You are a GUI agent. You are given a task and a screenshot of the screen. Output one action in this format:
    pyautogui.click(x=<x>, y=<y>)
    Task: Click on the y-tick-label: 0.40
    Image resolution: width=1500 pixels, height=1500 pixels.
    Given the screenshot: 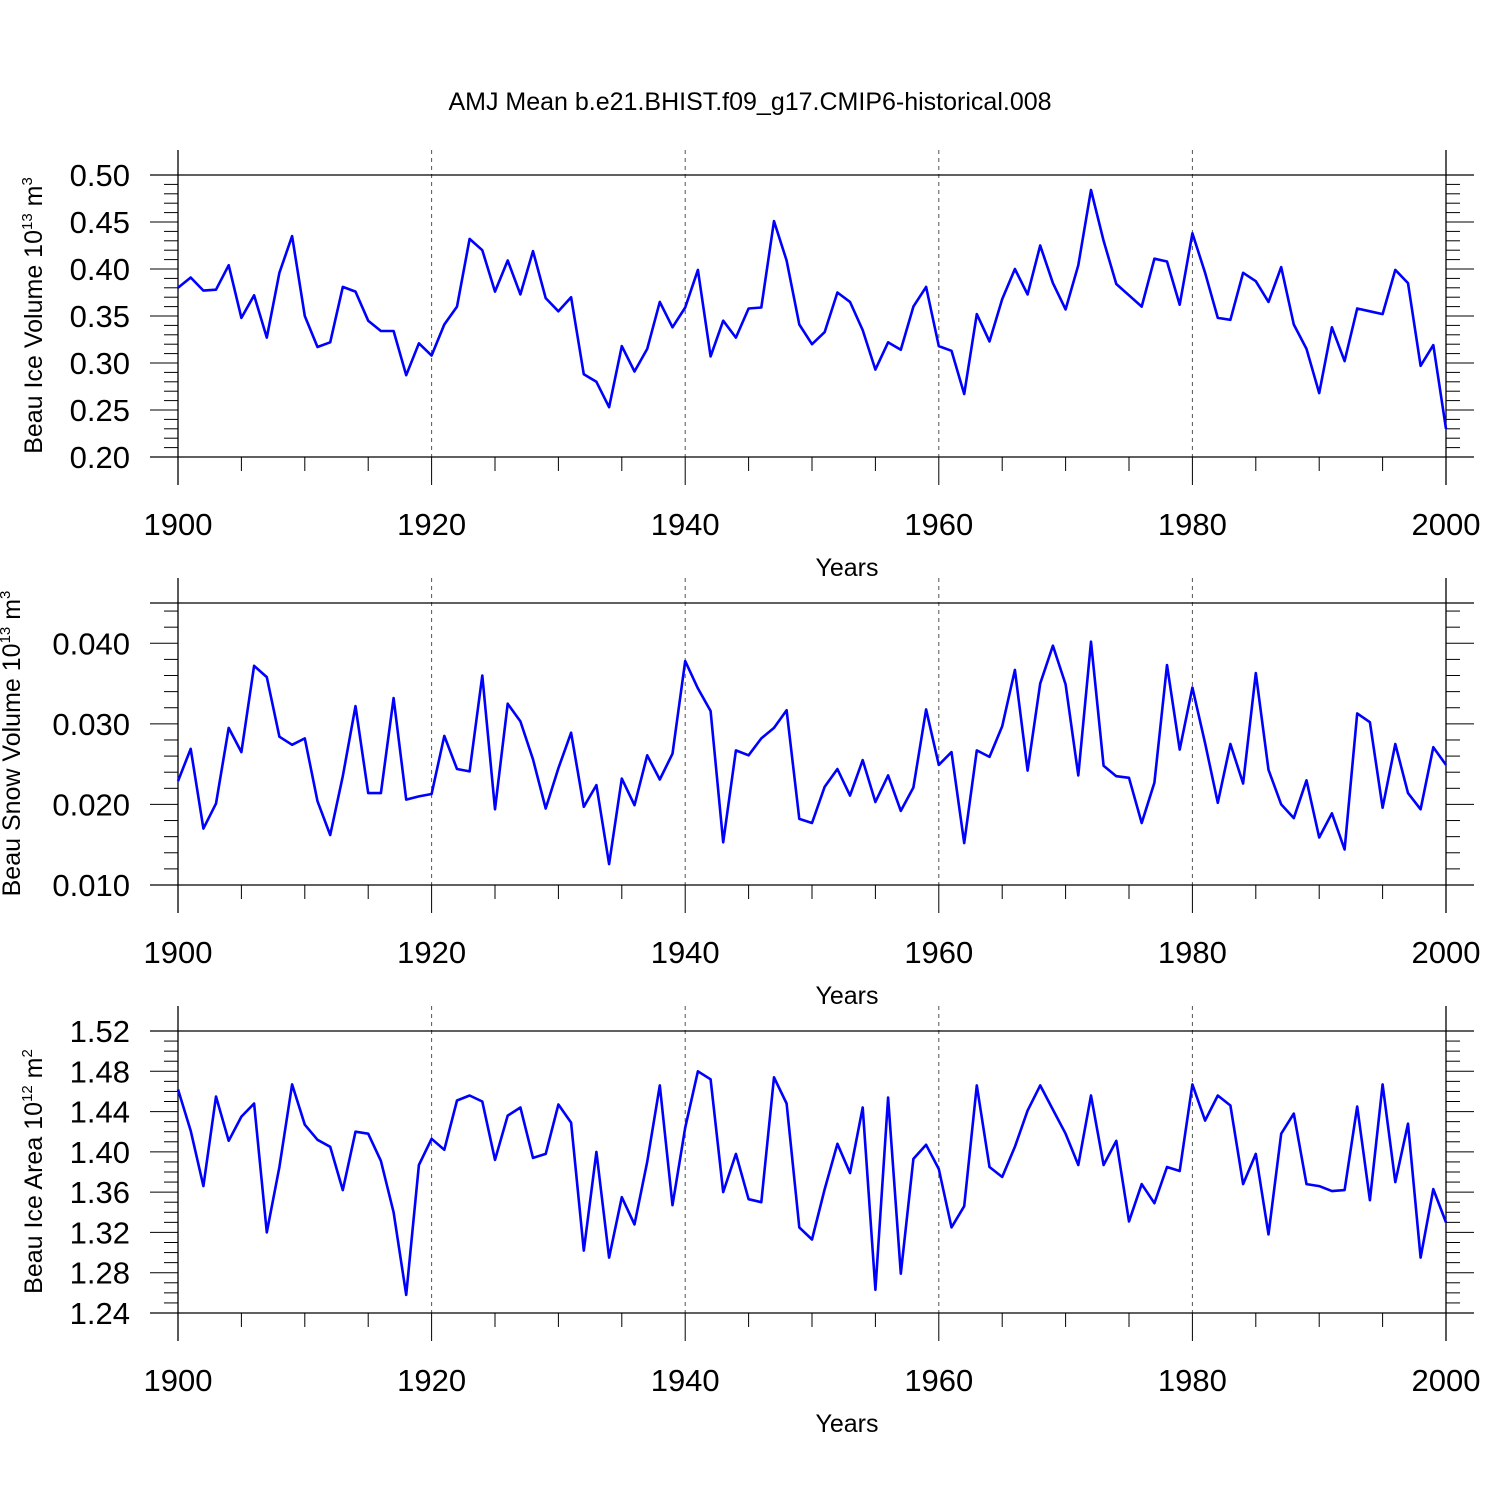 What is the action you would take?
    pyautogui.click(x=100, y=269)
    